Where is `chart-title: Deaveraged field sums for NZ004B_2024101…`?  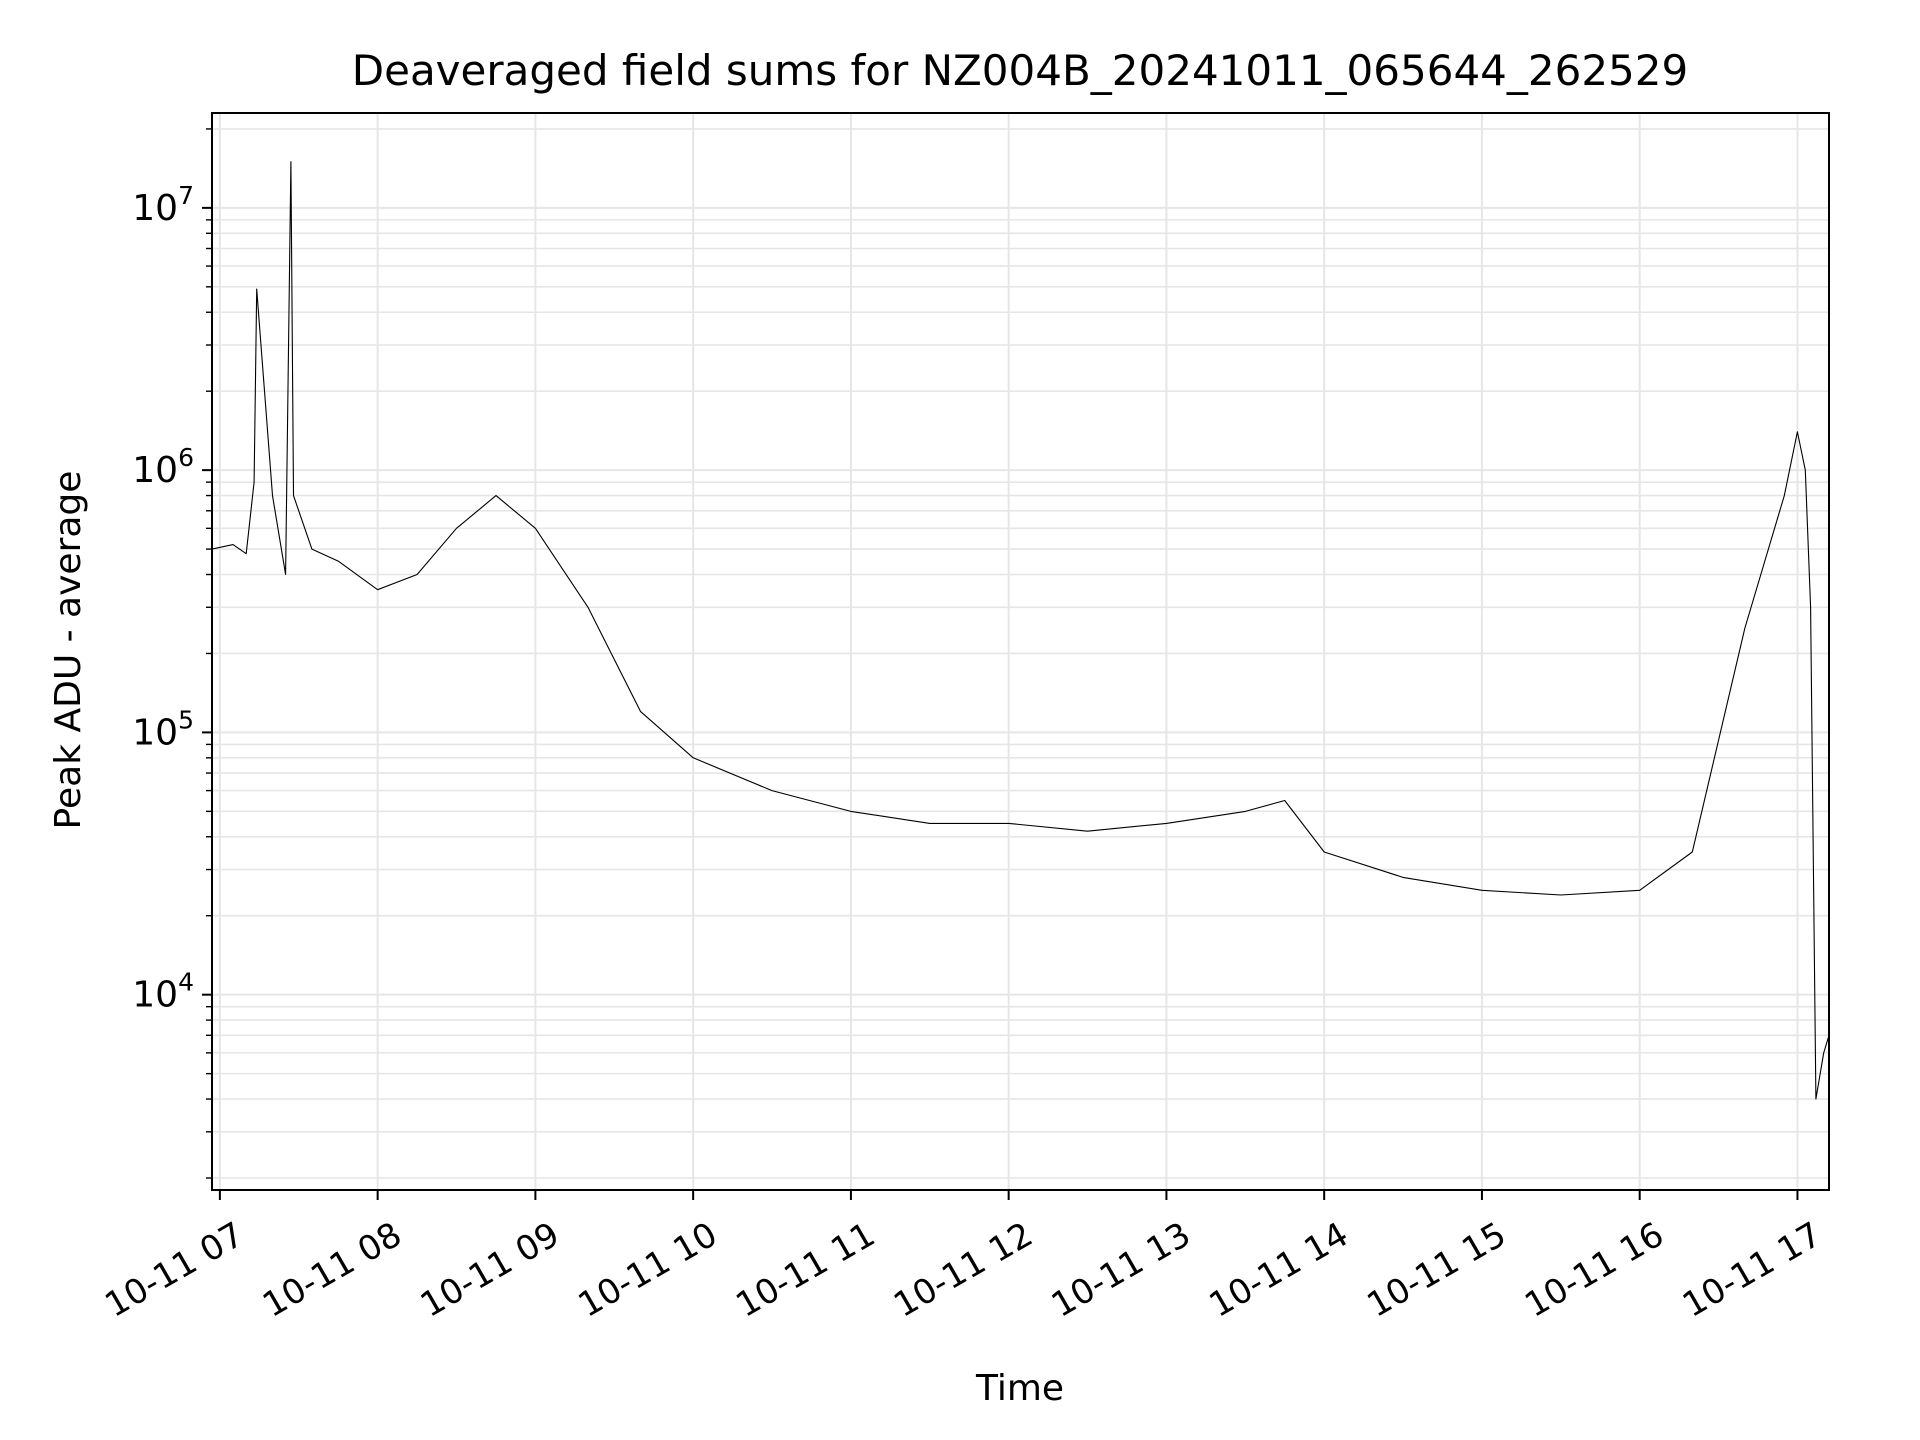
chart-title: Deaveraged field sums for NZ004B_2024101… is located at coordinates (1020, 70).